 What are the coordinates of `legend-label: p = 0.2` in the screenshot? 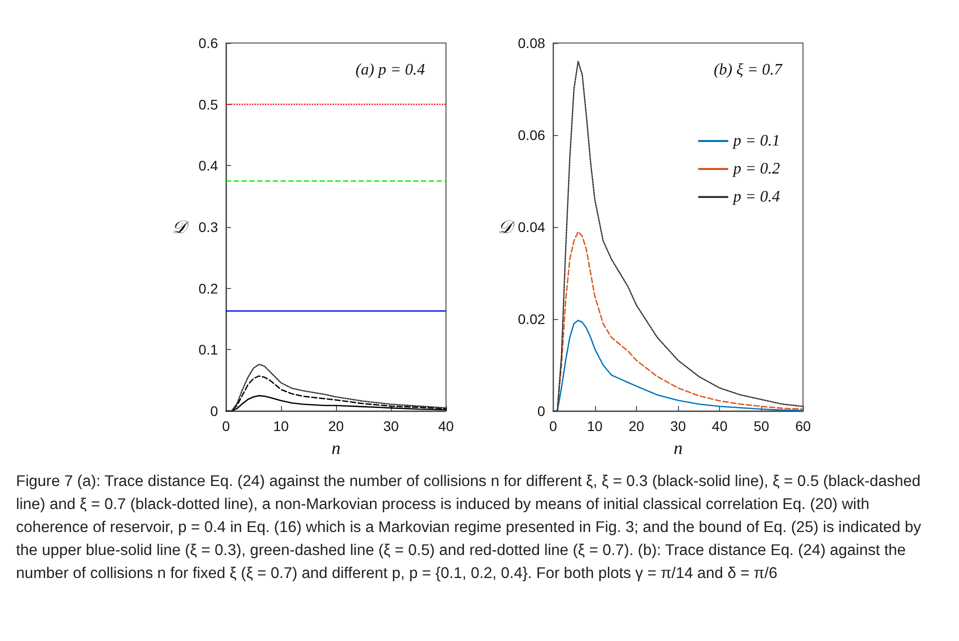 It's located at (756, 169).